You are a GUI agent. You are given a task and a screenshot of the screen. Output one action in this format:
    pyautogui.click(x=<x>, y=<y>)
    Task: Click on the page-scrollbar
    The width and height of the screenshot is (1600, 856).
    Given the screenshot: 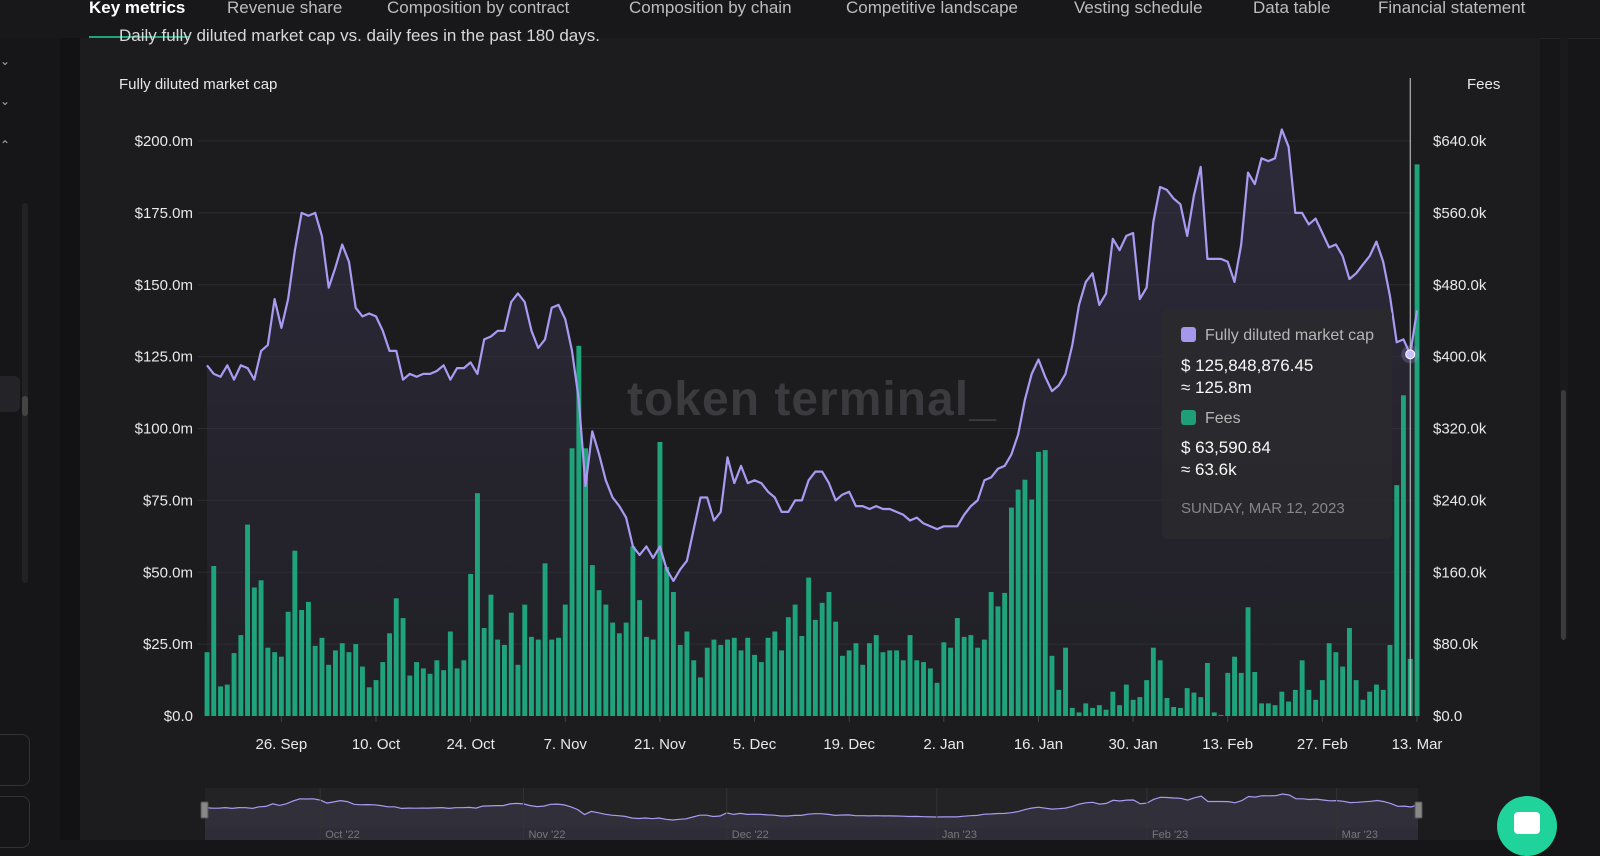 What is the action you would take?
    pyautogui.click(x=1564, y=338)
    